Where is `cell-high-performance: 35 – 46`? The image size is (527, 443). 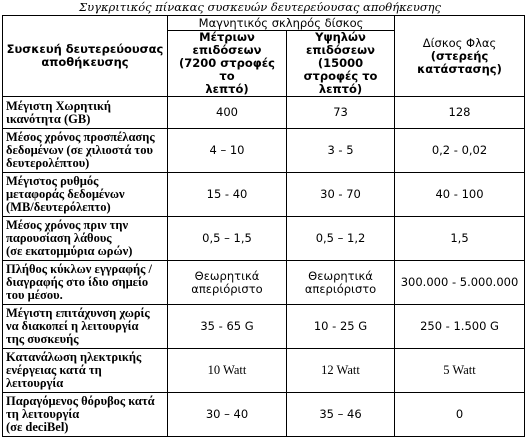 cell-high-performance: 35 – 46 is located at coordinates (340, 414).